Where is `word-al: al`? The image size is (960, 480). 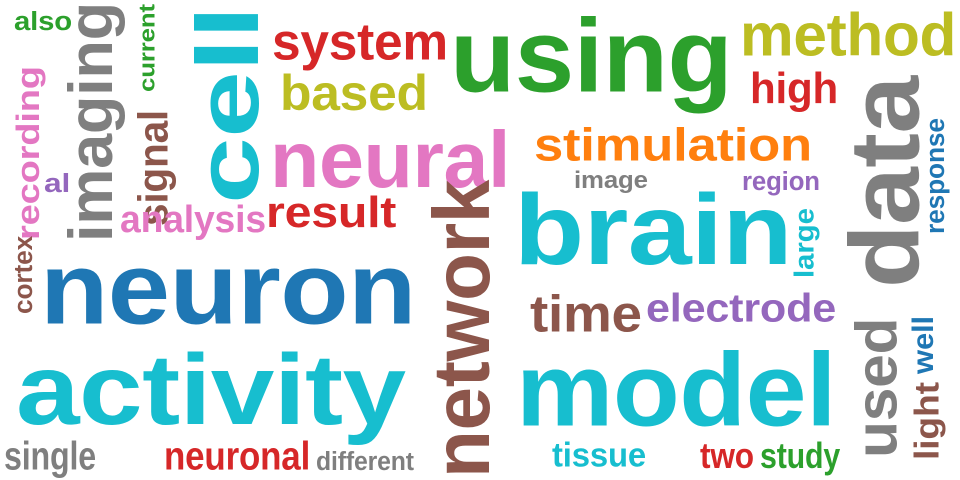 word-al: al is located at coordinates (57, 183).